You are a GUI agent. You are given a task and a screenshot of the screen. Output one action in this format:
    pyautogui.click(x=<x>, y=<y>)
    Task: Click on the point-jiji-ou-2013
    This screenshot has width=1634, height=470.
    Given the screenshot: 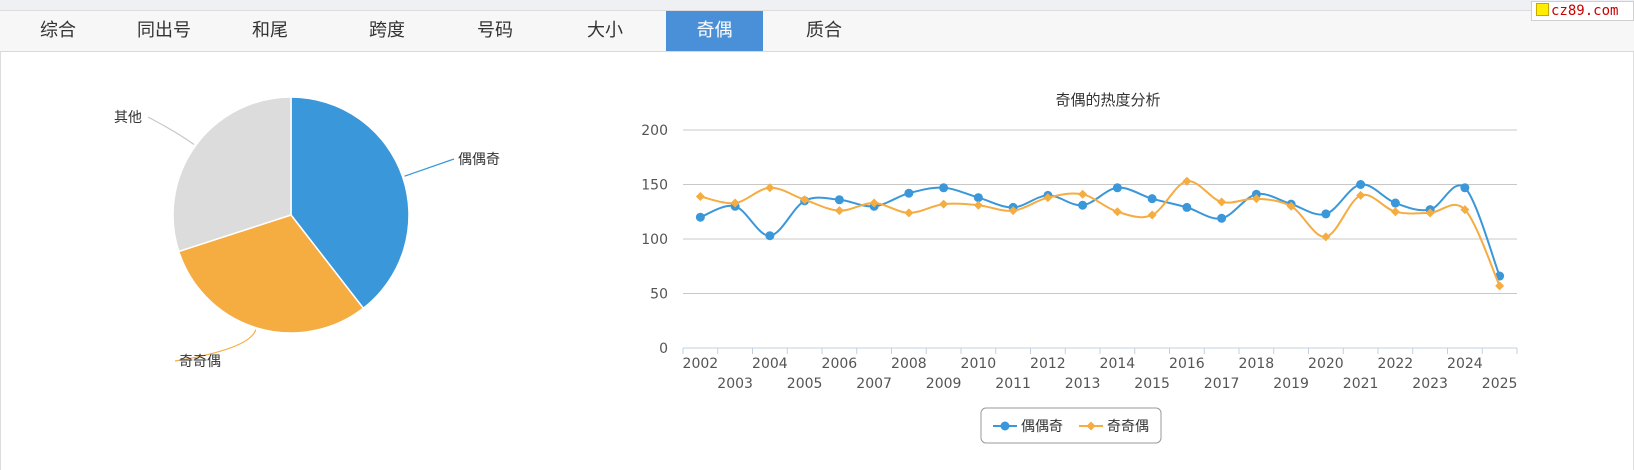 What is the action you would take?
    pyautogui.click(x=1083, y=194)
    